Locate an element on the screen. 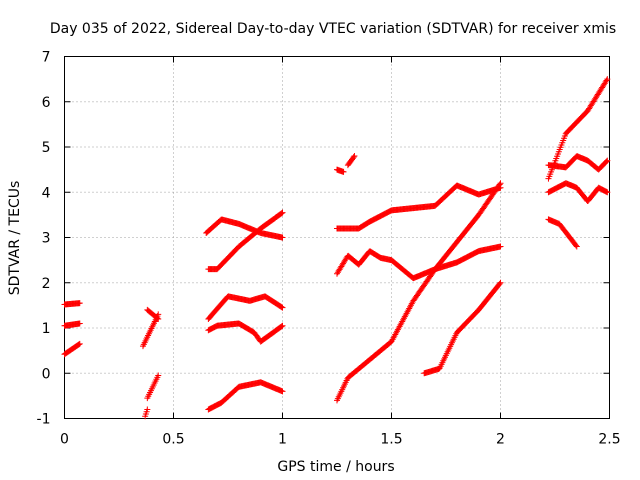 The image size is (640, 480). y-tick-label: 3 is located at coordinates (46, 239).